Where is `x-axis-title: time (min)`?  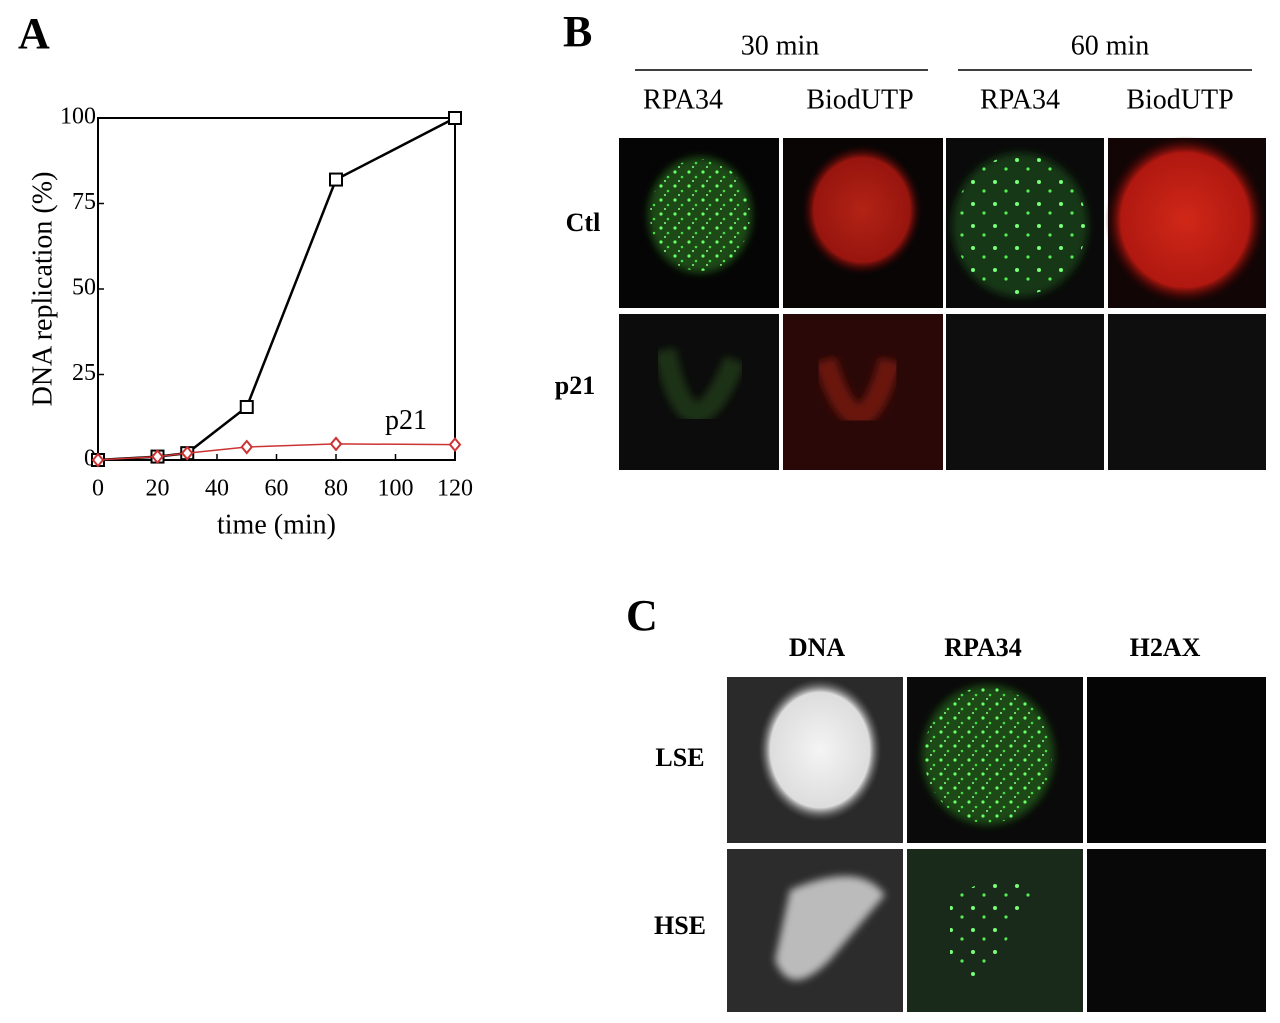 x-axis-title: time (min) is located at coordinates (276, 524).